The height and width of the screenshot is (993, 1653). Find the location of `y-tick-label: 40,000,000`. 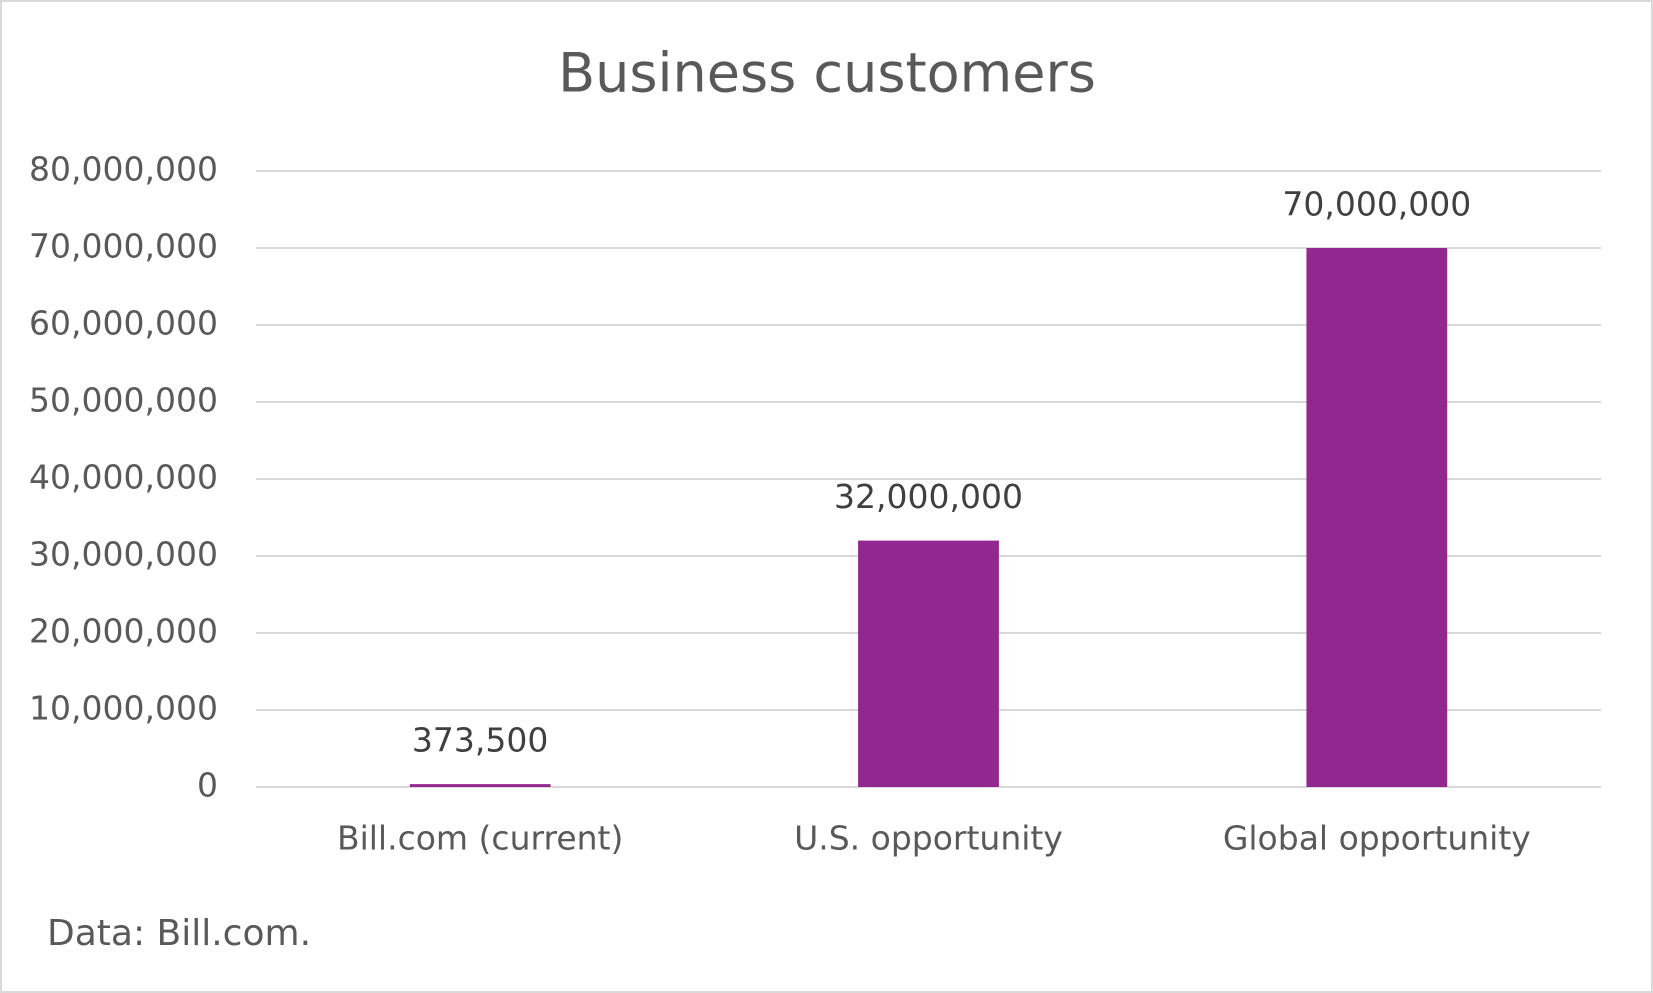

y-tick-label: 40,000,000 is located at coordinates (123, 477).